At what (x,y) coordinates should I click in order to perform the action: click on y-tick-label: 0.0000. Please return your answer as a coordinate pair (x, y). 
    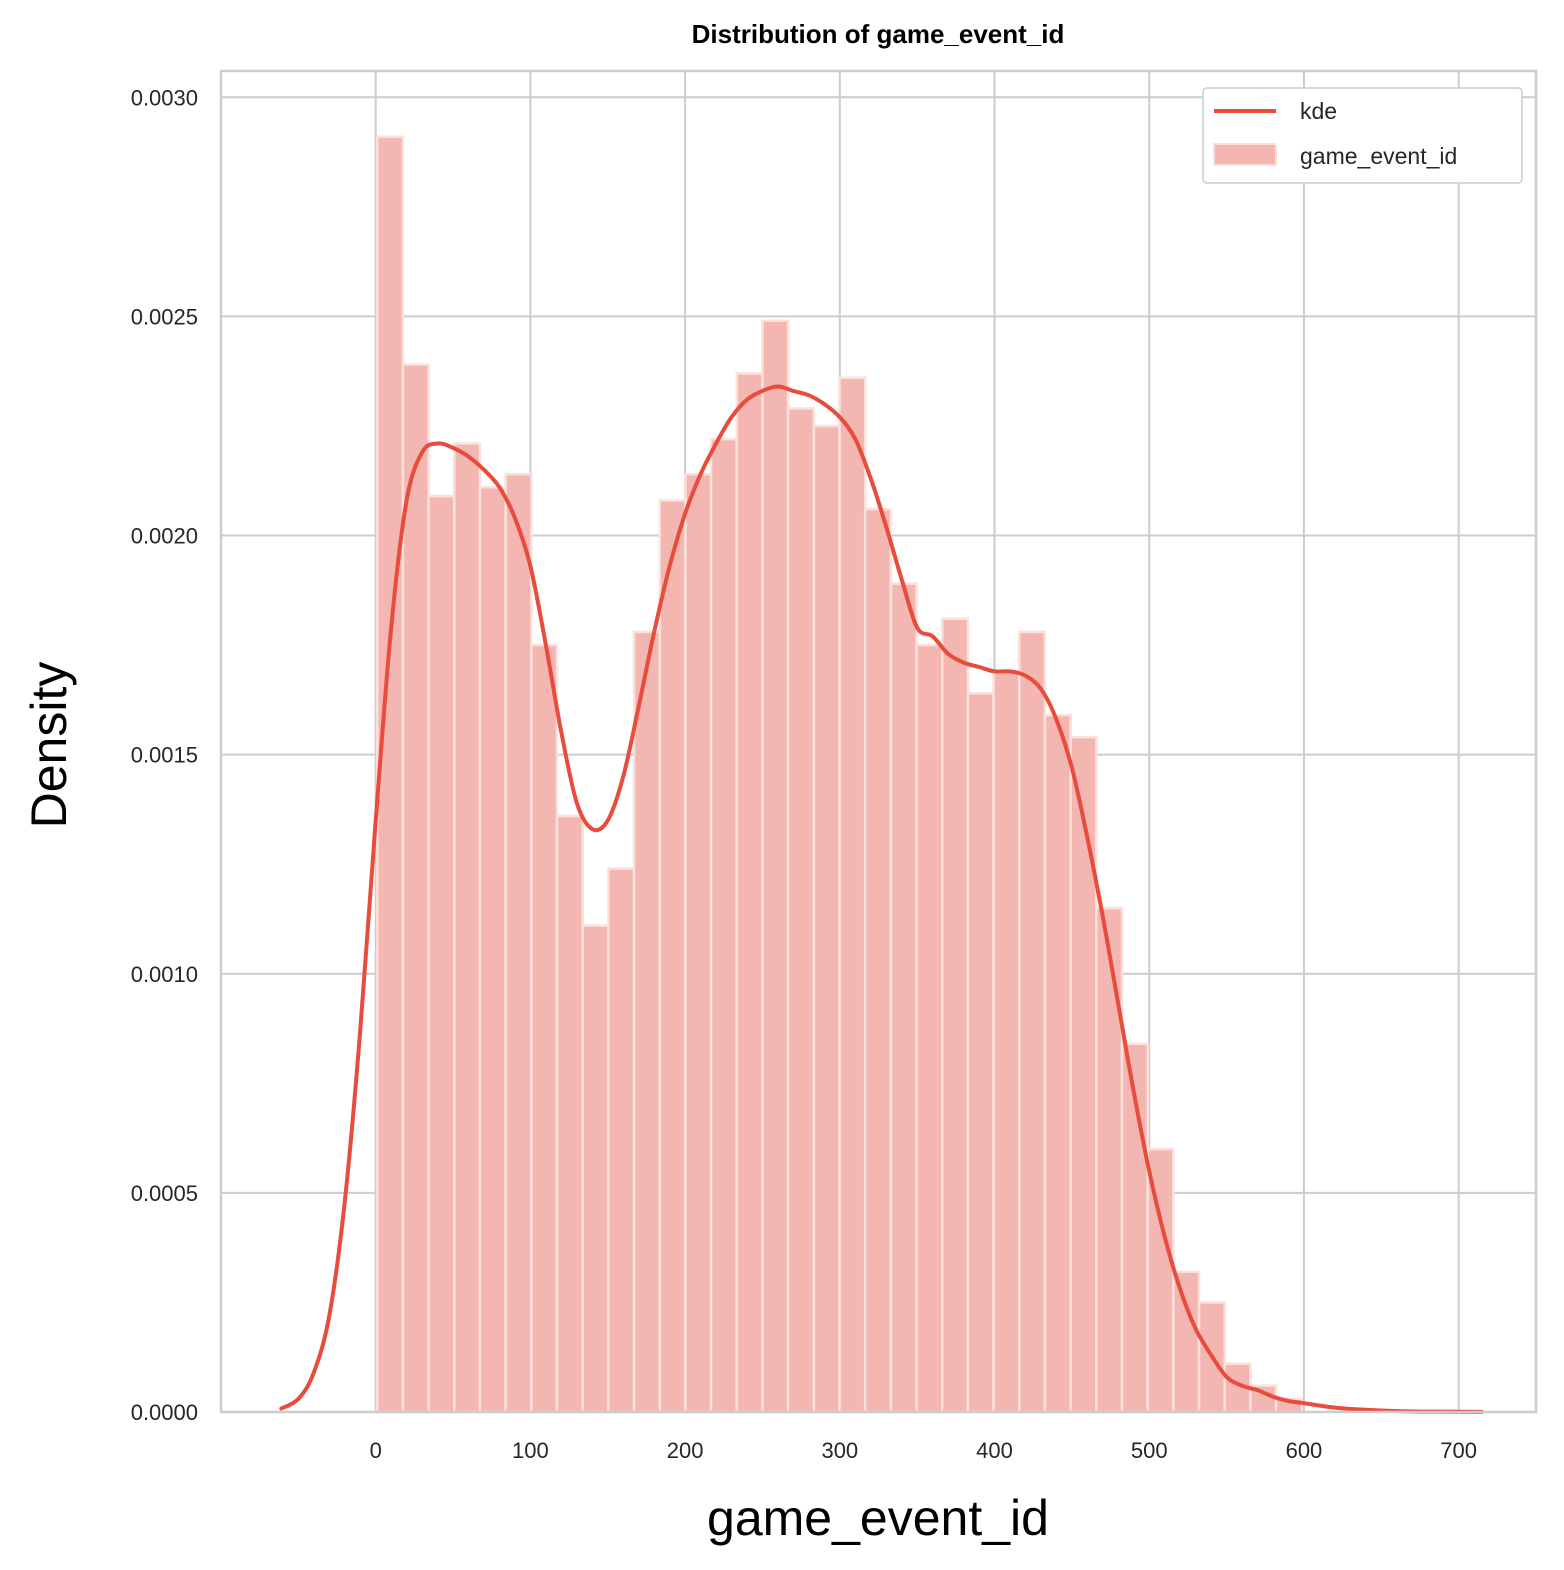
    Looking at the image, I should click on (164, 1412).